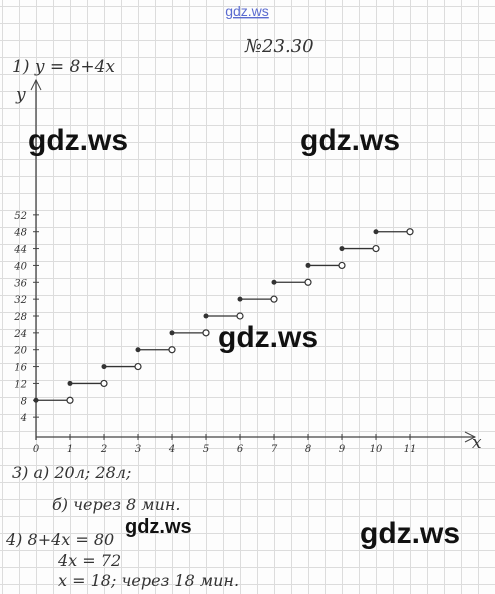 Image resolution: width=495 pixels, height=594 pixels. I want to click on task-line: 3) а) 20л; 28л;, so click(71, 472).